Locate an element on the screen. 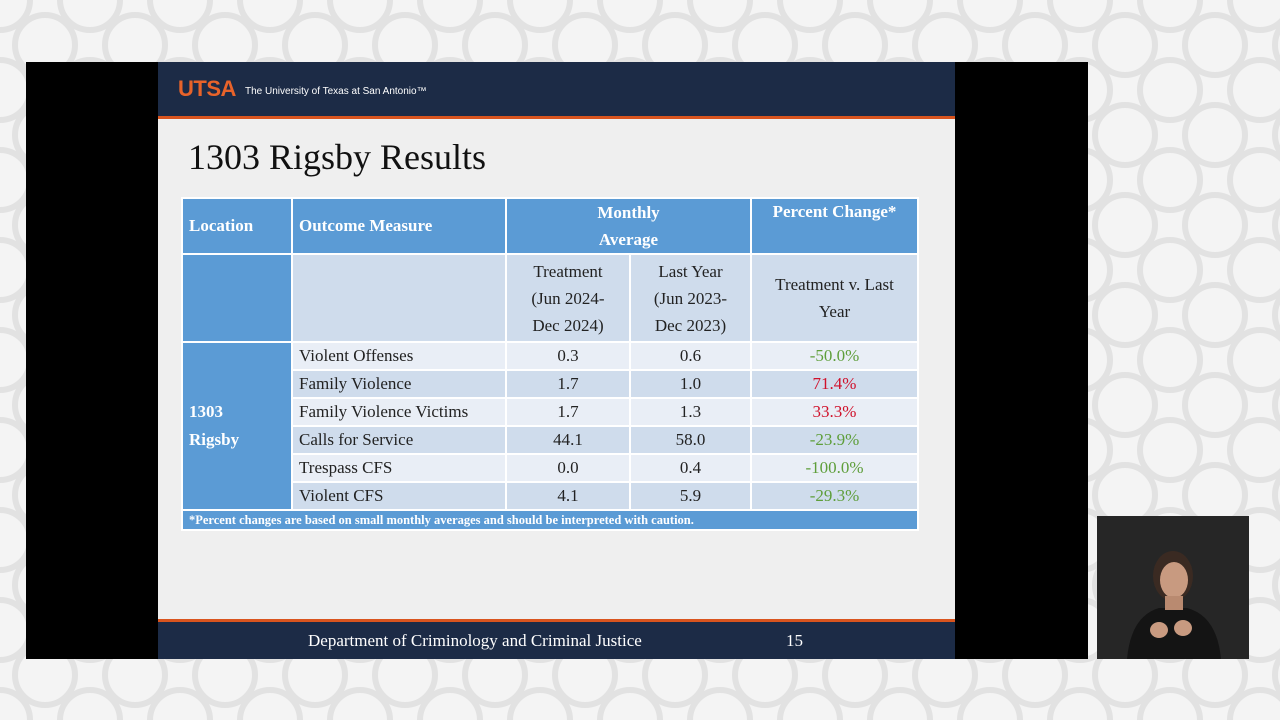  measure-cell: Violent CFS is located at coordinates (399, 496).